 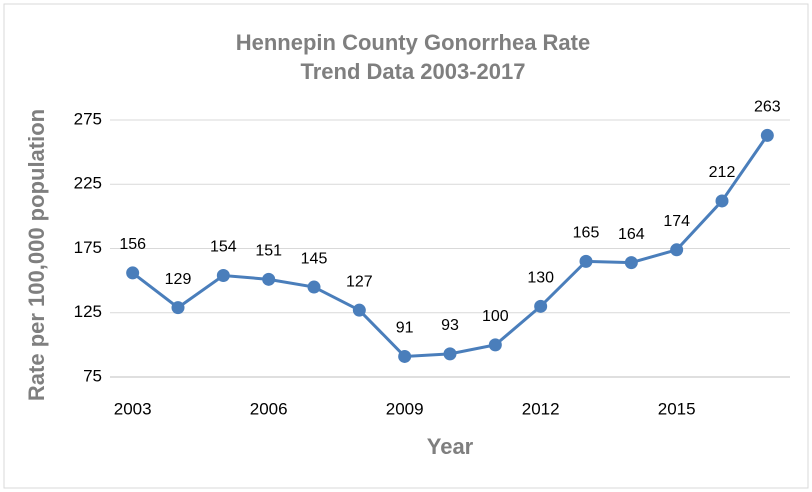 I want to click on chart-title: Hennepin County Gonorrhea Rate, so click(x=413, y=42).